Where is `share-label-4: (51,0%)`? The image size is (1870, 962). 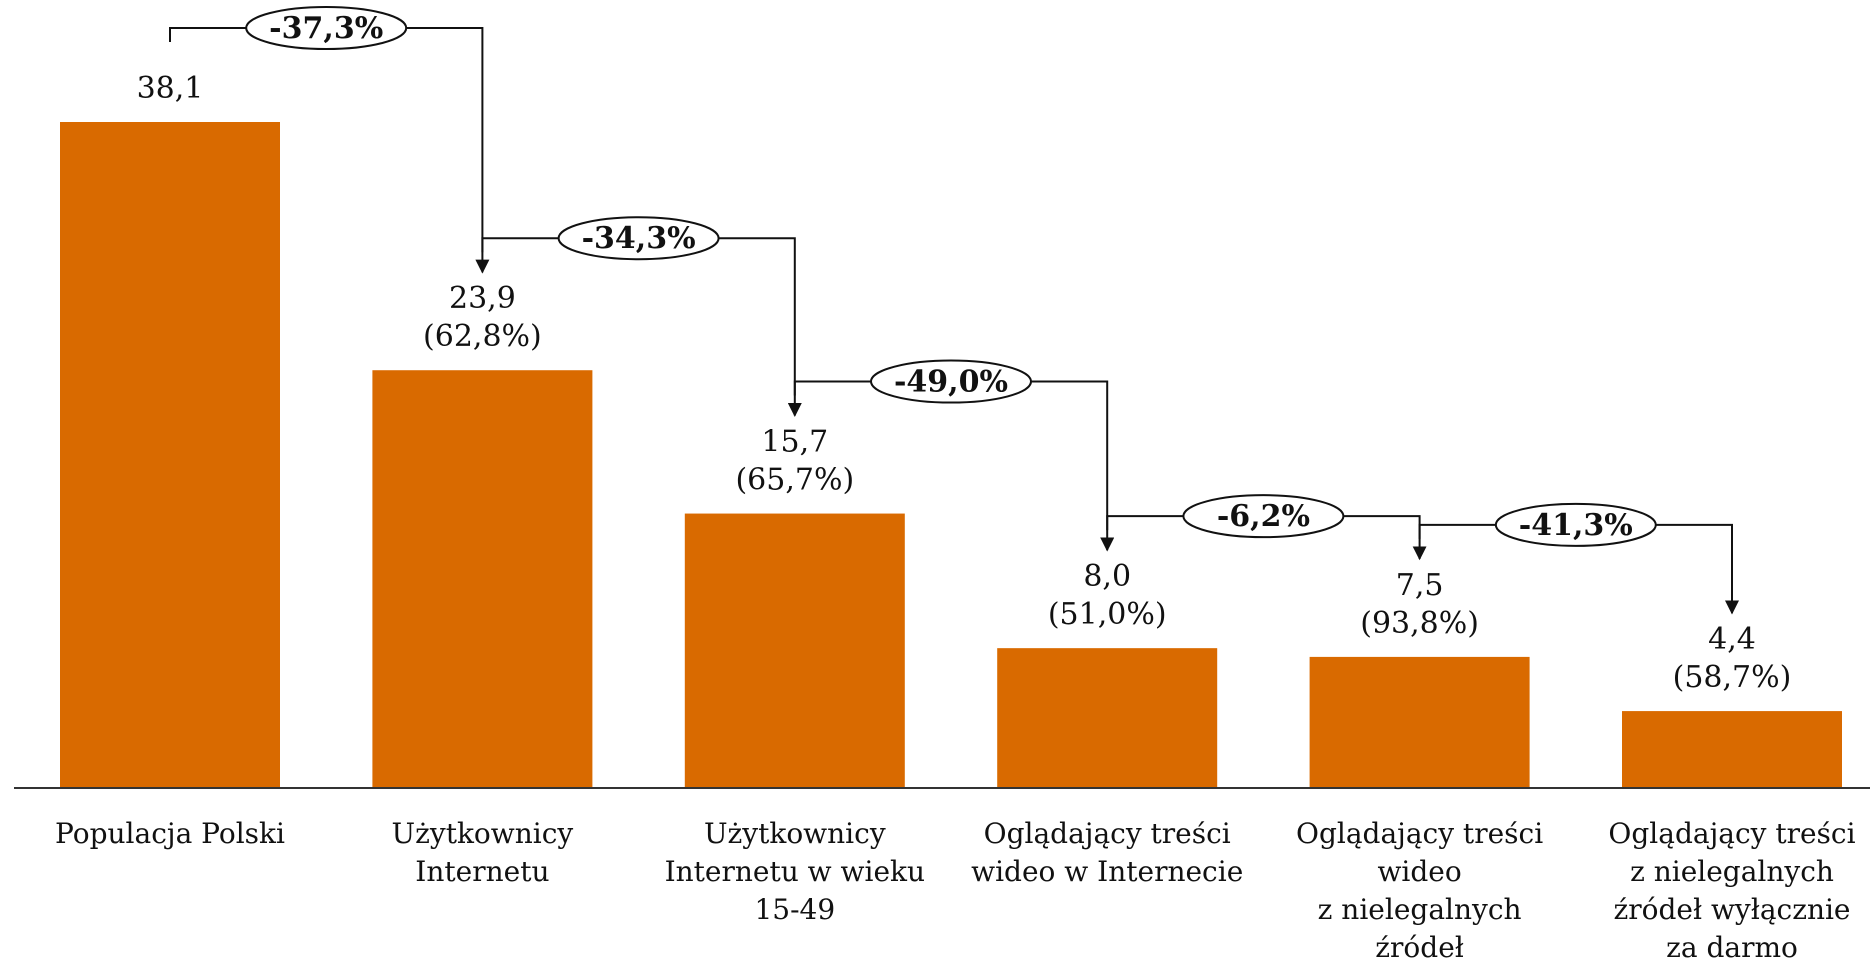
share-label-4: (51,0%) is located at coordinates (1107, 614).